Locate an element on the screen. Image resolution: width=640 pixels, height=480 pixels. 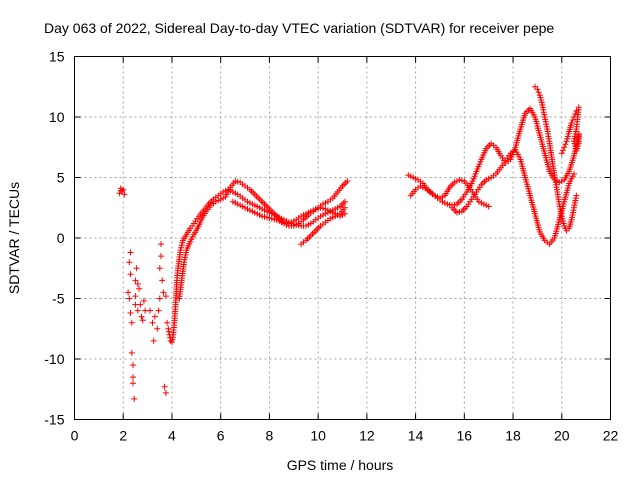
x-tick-label: 18 is located at coordinates (513, 436).